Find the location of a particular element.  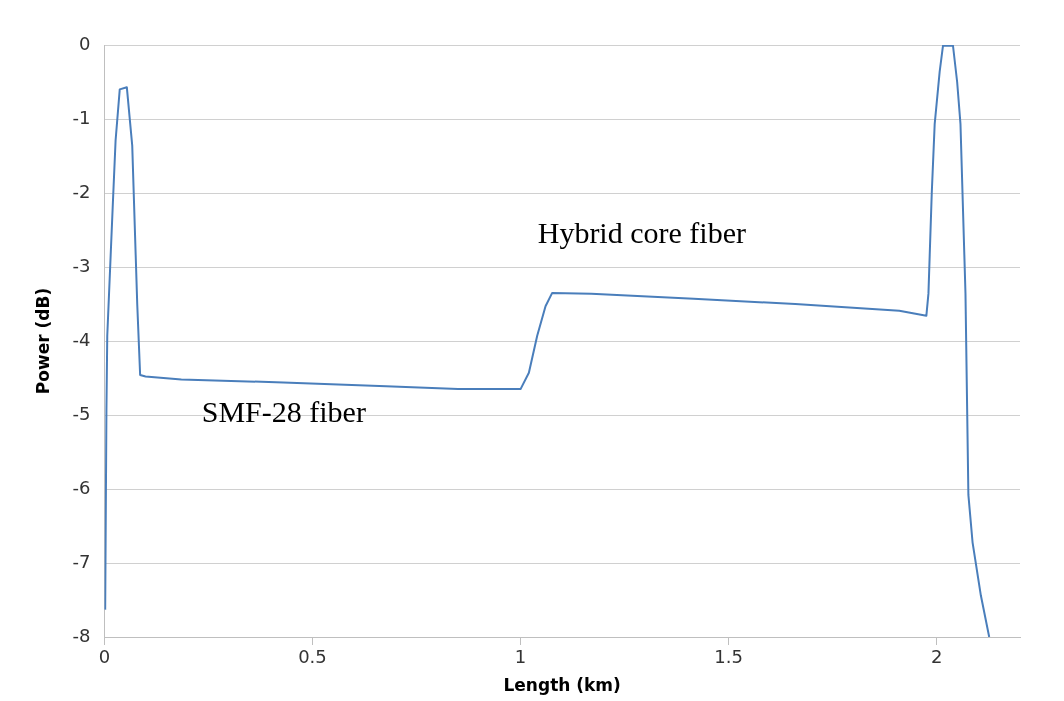

y-tick-label: 0 is located at coordinates (84, 43).